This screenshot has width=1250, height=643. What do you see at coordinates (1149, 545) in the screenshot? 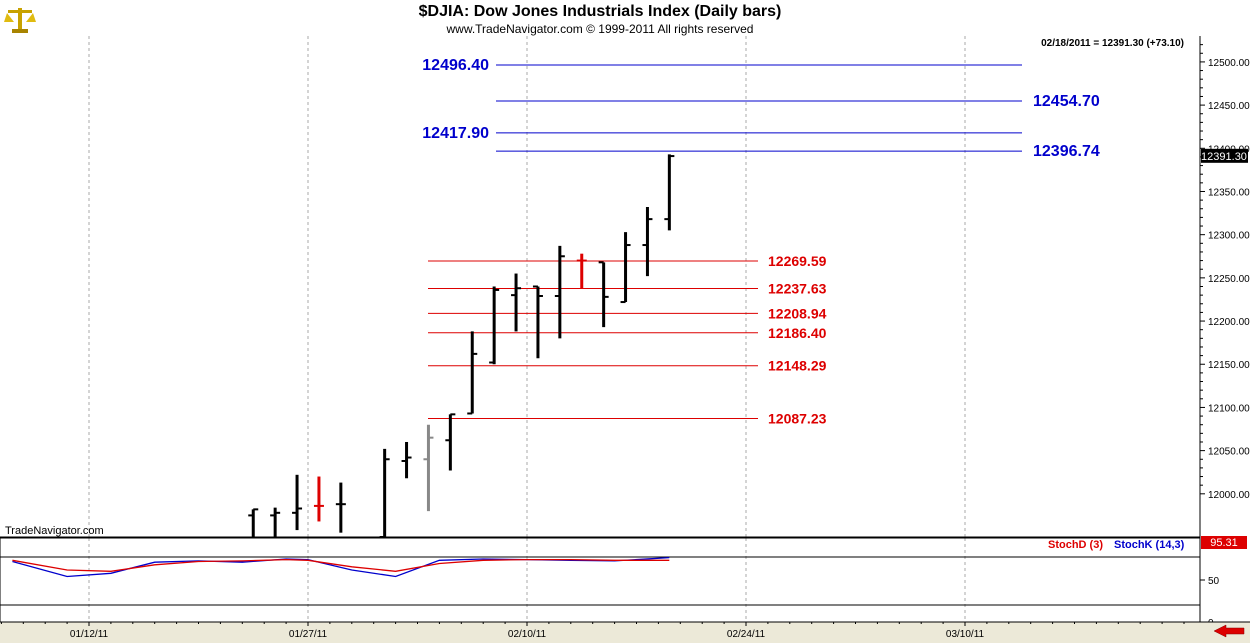
I see `stochk-legend: StochK (14,3)` at bounding box center [1149, 545].